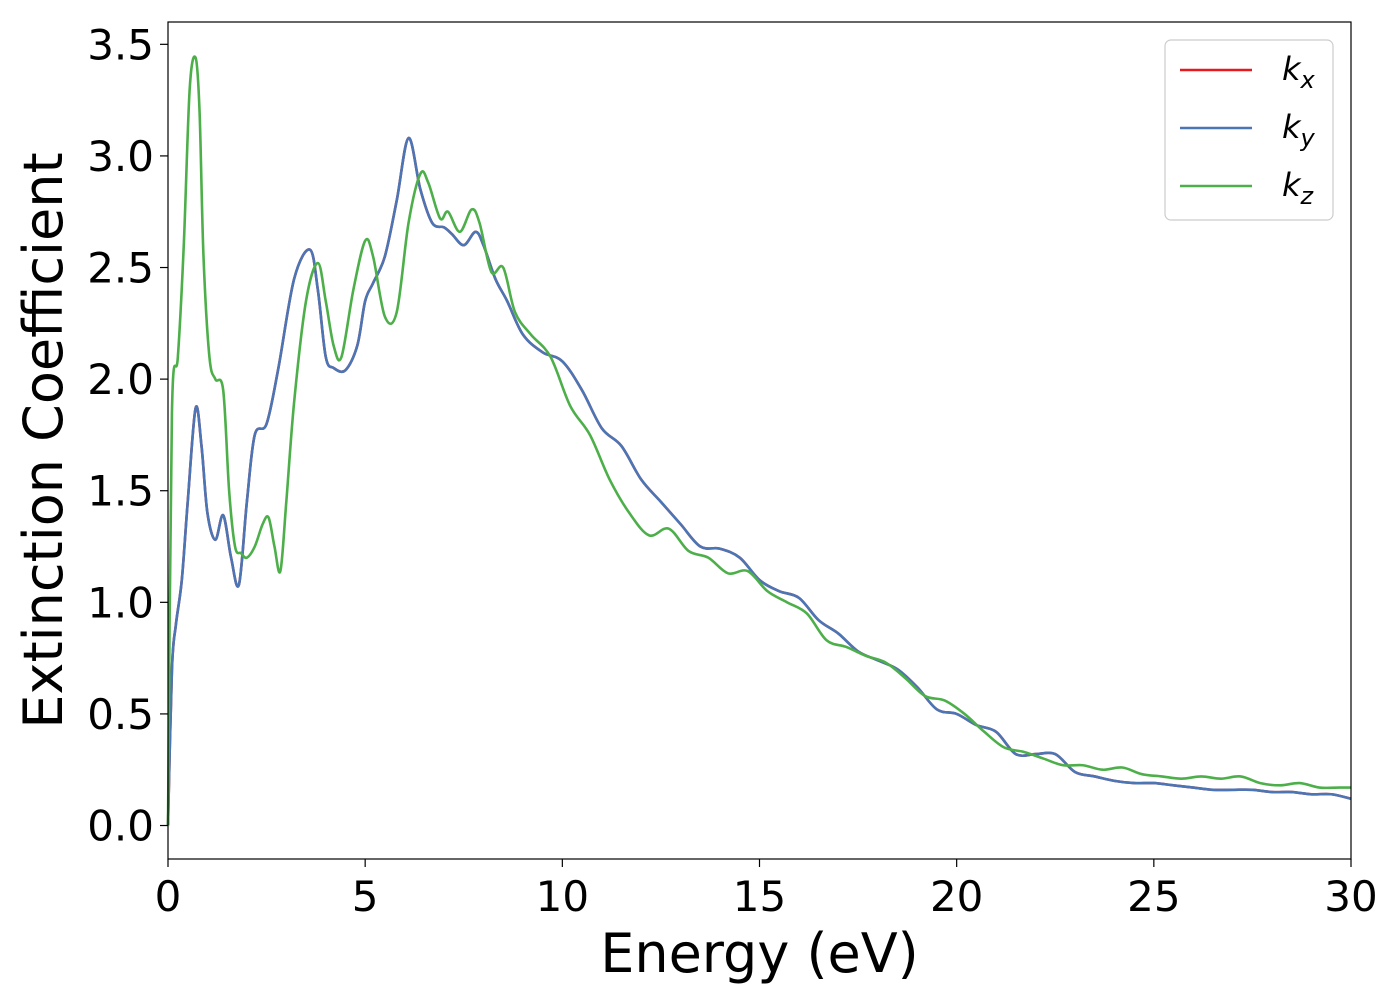  Describe the element at coordinates (43, 440) in the screenshot. I see `y-axis-title: Extinction Coefficient` at that location.